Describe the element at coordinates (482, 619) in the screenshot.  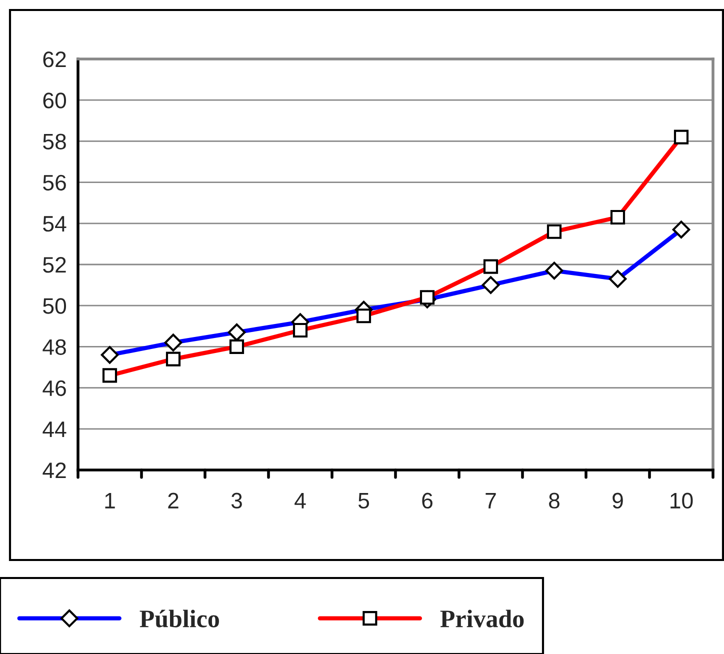
I see `legend-label: Privado` at that location.